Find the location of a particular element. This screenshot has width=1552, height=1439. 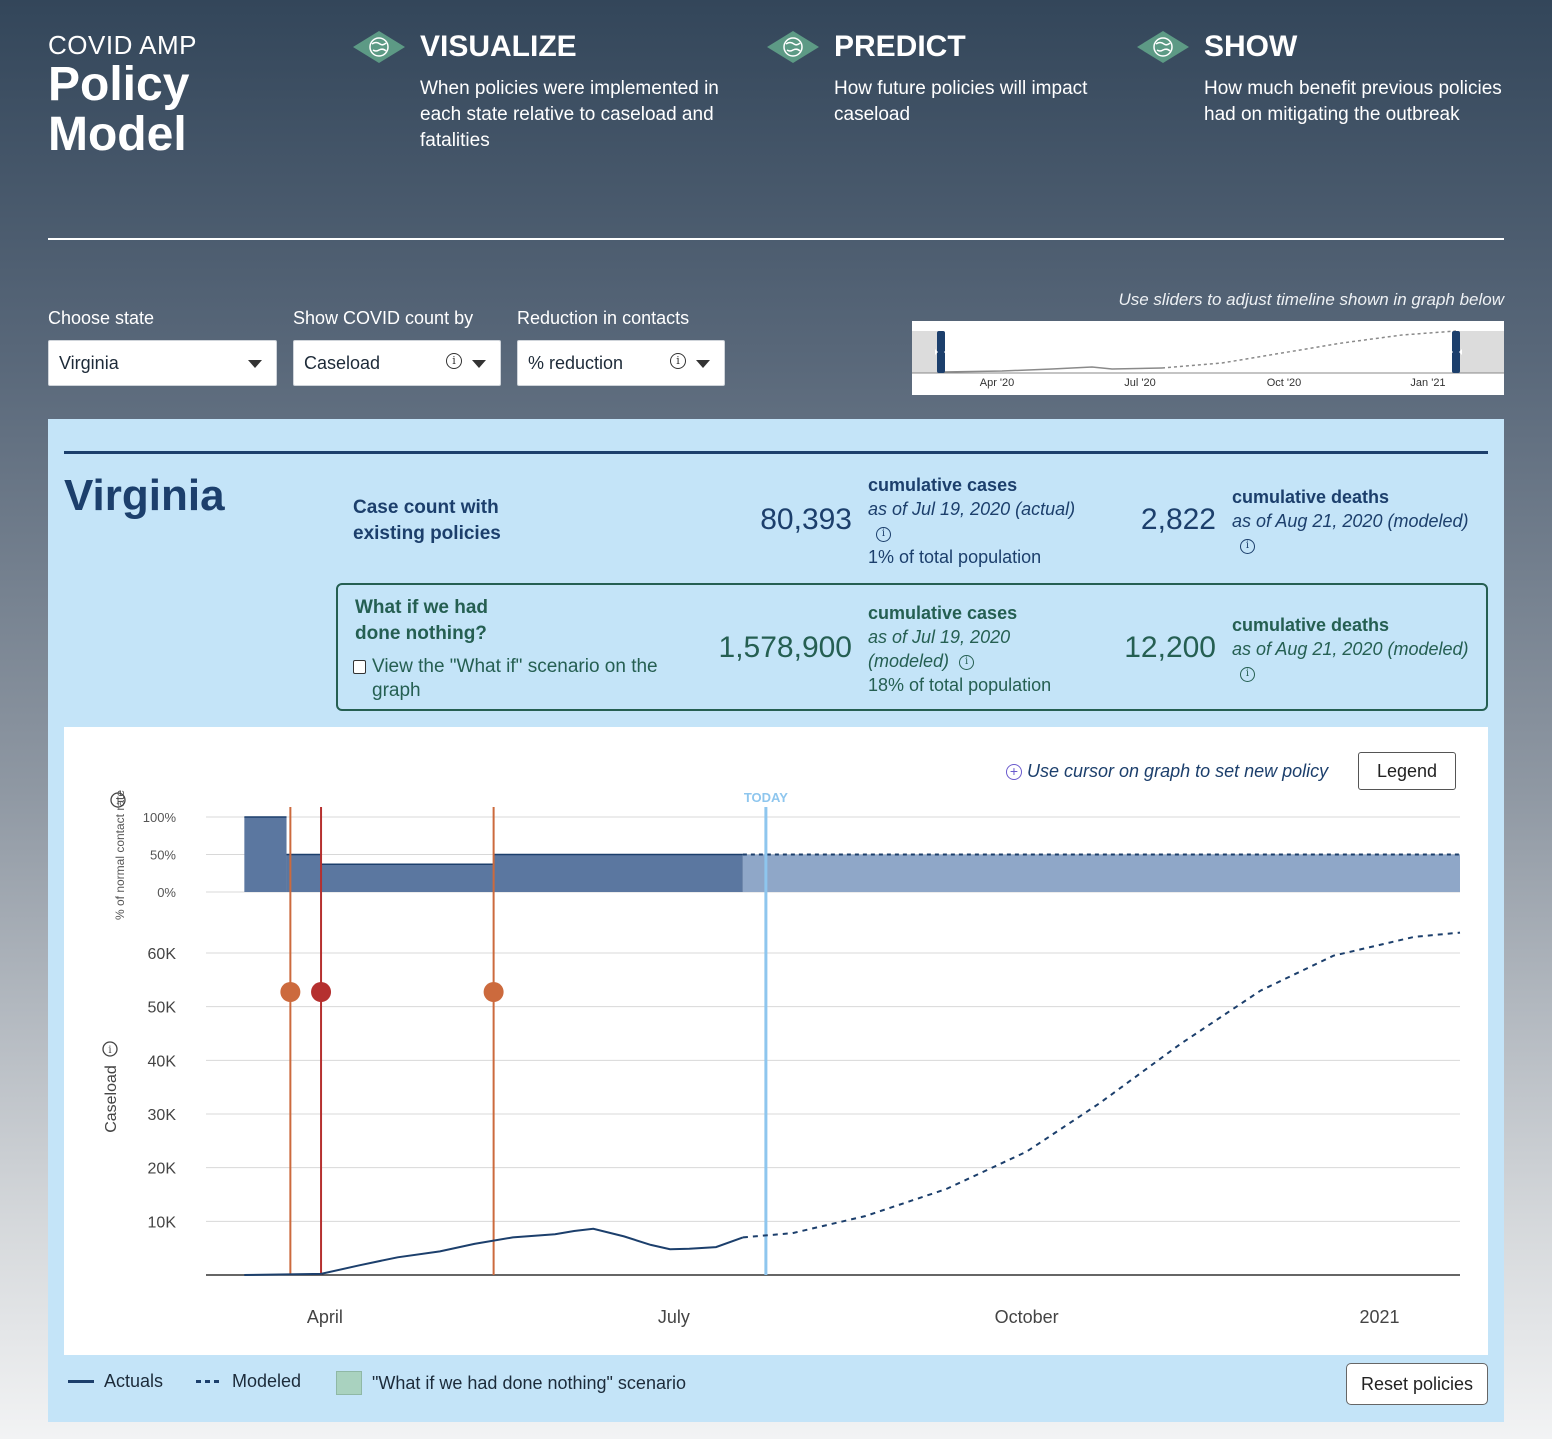

feature-desc: How future policies will impact caseload is located at coordinates (961, 101).